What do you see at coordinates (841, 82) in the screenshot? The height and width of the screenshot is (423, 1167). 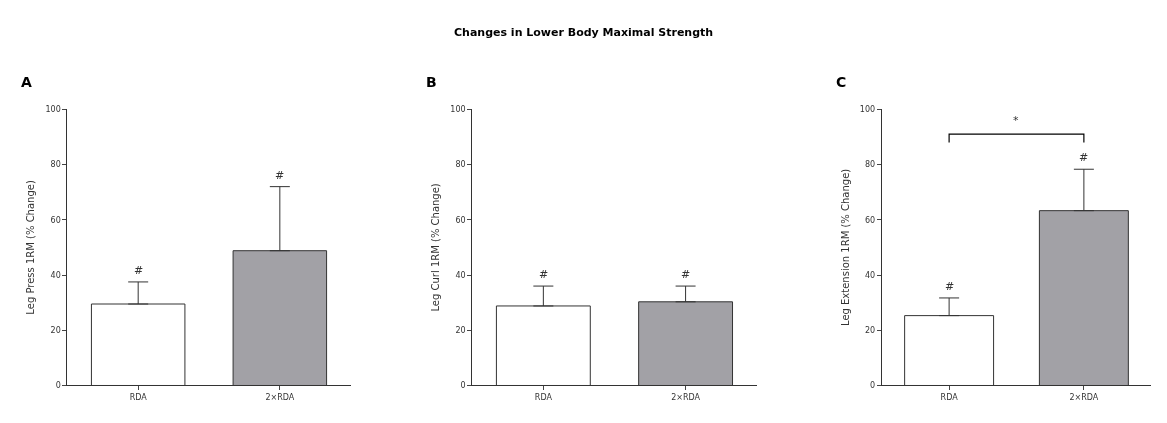 I see `chart-title: C` at bounding box center [841, 82].